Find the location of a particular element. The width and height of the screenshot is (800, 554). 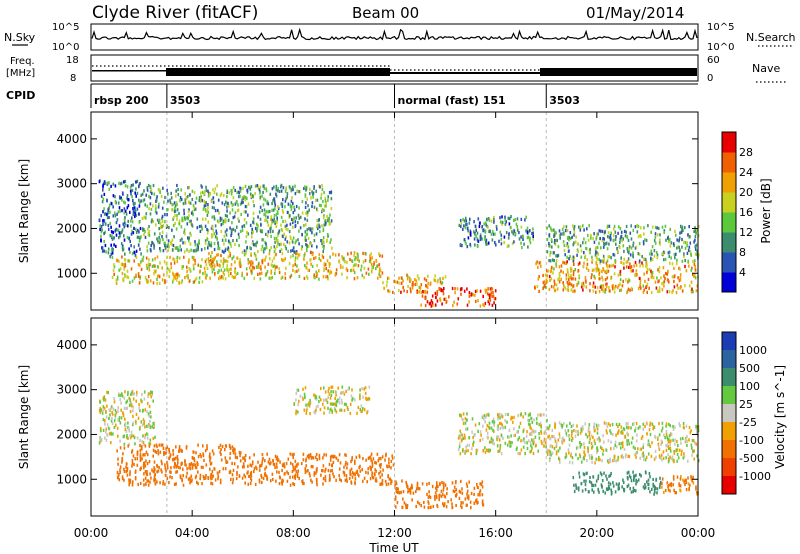

cpid-label: CPID is located at coordinates (20, 95).